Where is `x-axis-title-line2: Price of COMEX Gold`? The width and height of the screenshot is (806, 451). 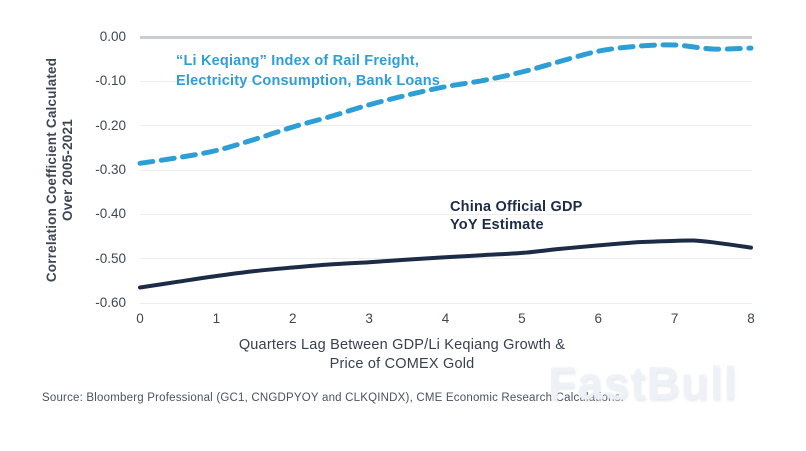
x-axis-title-line2: Price of COMEX Gold is located at coordinates (402, 364).